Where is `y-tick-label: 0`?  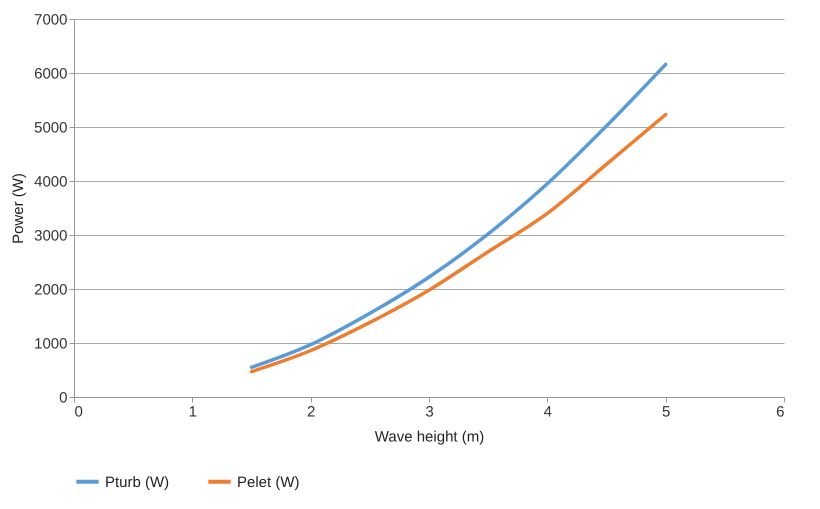
y-tick-label: 0 is located at coordinates (63, 398).